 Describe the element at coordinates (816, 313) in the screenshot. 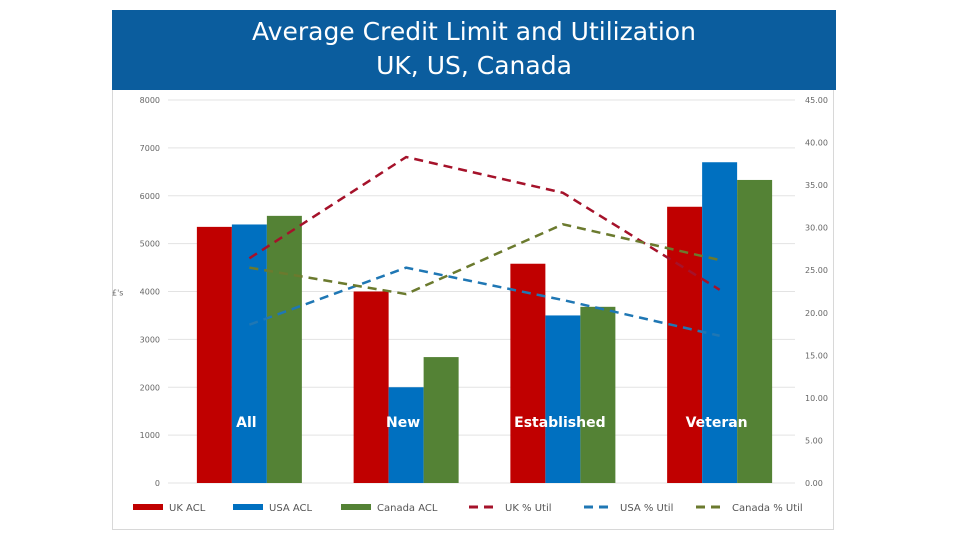

I see `y2-tick-label: 20.00` at that location.